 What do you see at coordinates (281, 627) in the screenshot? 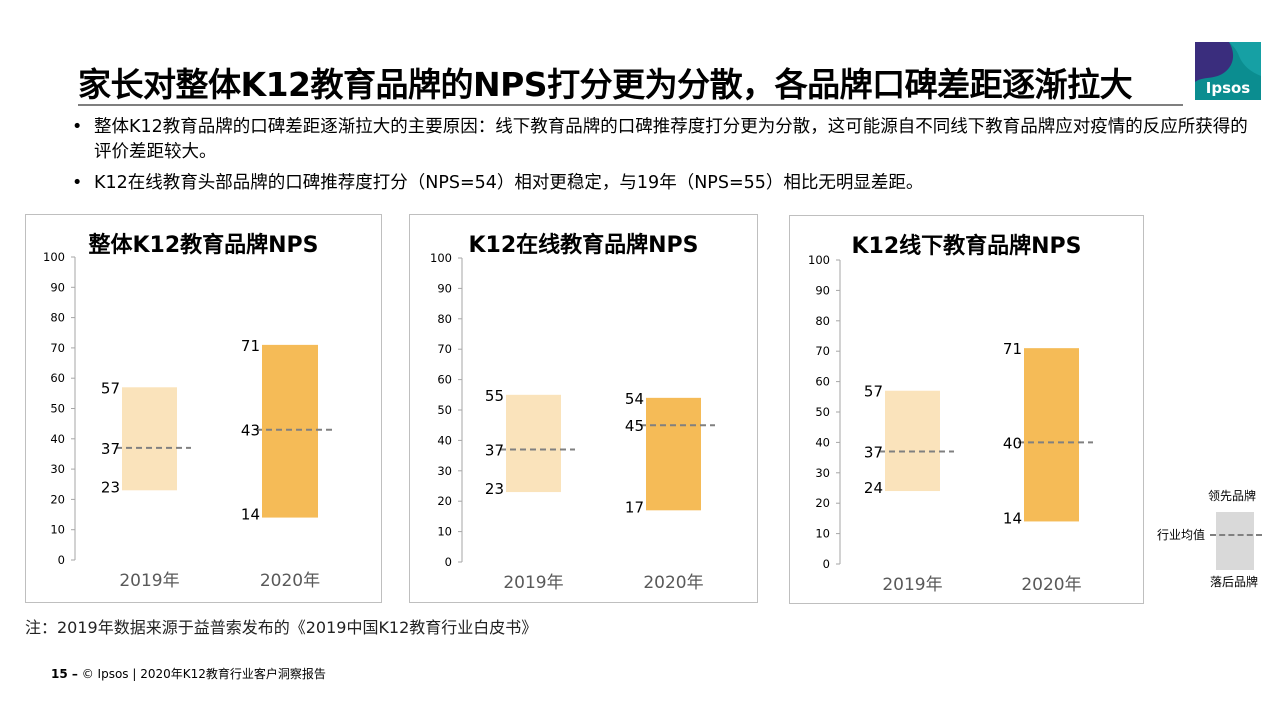
I see `source-note: 注：2019年数据来源于益普索发布的《2019中国K12教育行业白皮书》` at bounding box center [281, 627].